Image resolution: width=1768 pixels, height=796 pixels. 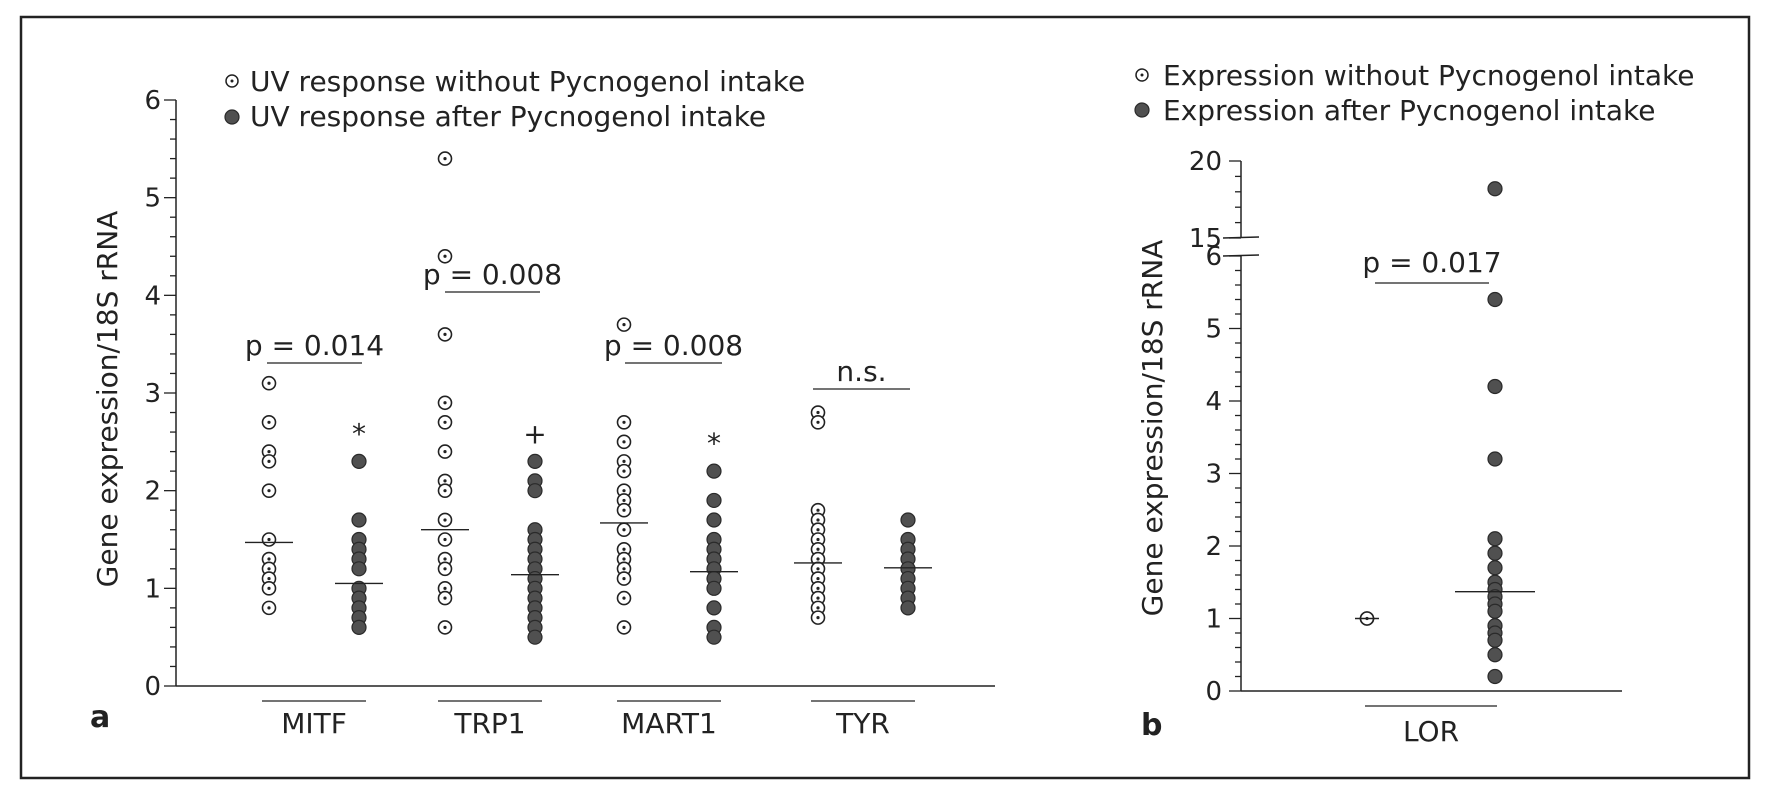 What do you see at coordinates (669, 723) in the screenshot?
I see `category-label: MART1` at bounding box center [669, 723].